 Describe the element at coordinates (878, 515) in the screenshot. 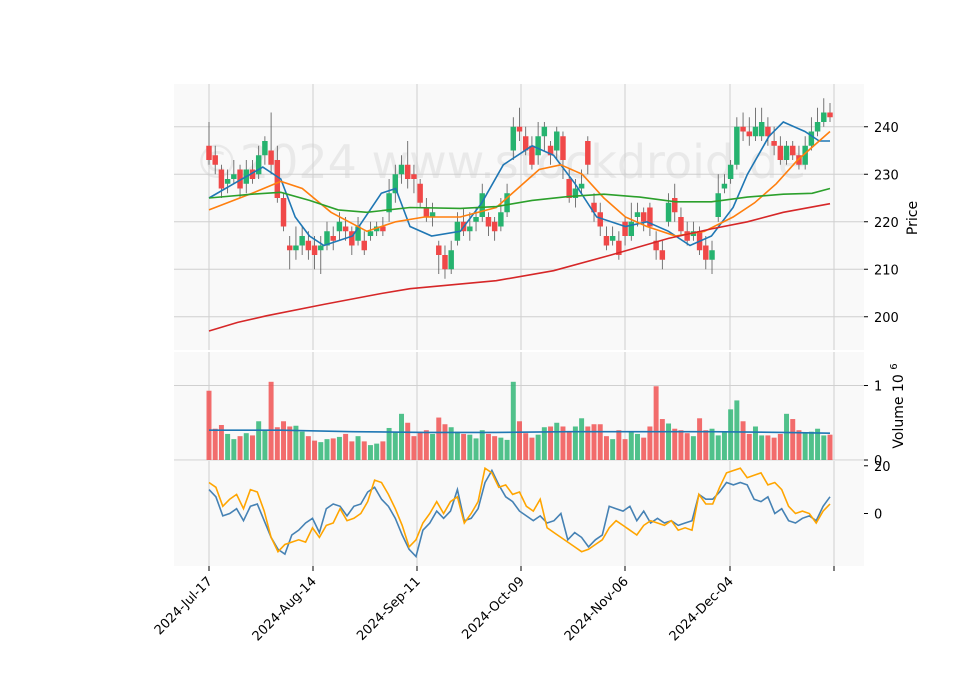

I see `oscillator-y-tick-label: 0` at that location.